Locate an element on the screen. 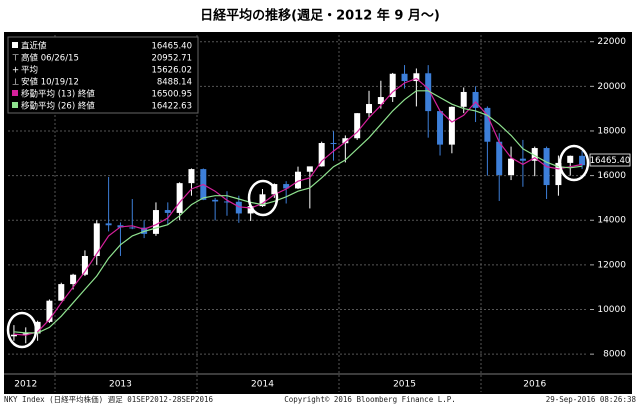  legend-value: 16500.95 is located at coordinates (171, 95).